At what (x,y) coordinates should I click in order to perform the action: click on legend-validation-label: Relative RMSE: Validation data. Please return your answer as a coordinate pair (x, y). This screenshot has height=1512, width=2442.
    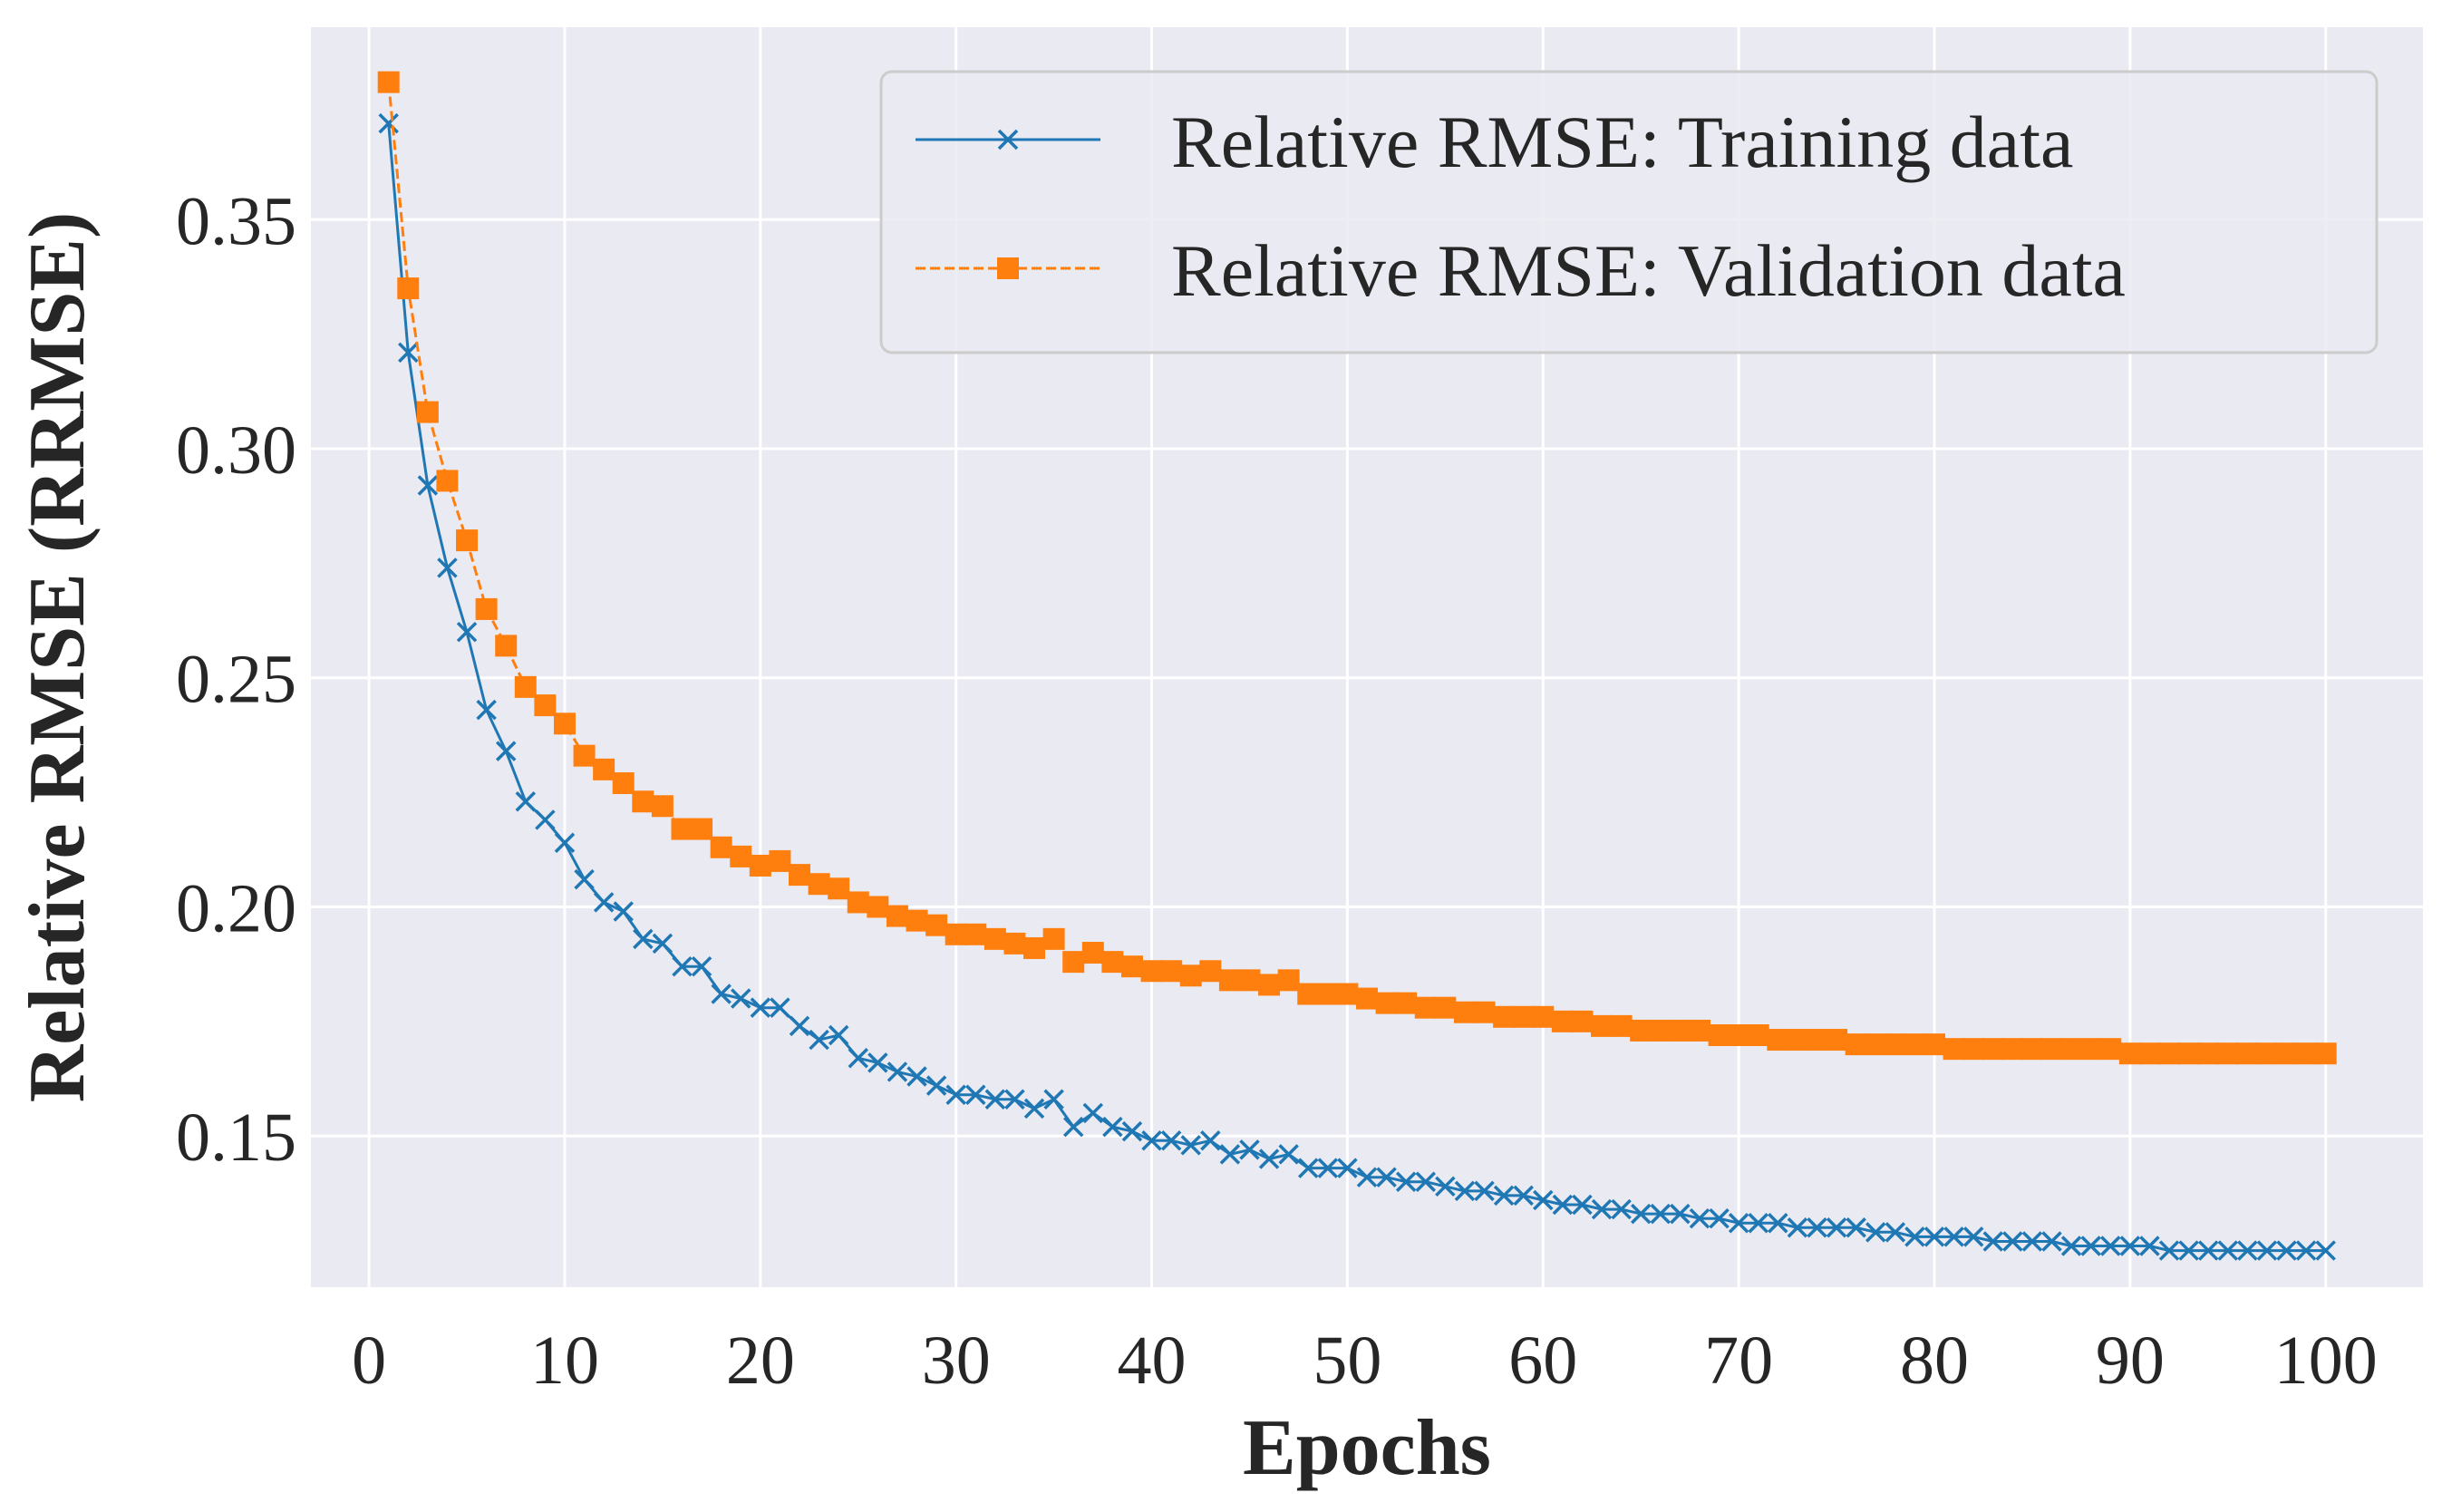
    Looking at the image, I should click on (1649, 270).